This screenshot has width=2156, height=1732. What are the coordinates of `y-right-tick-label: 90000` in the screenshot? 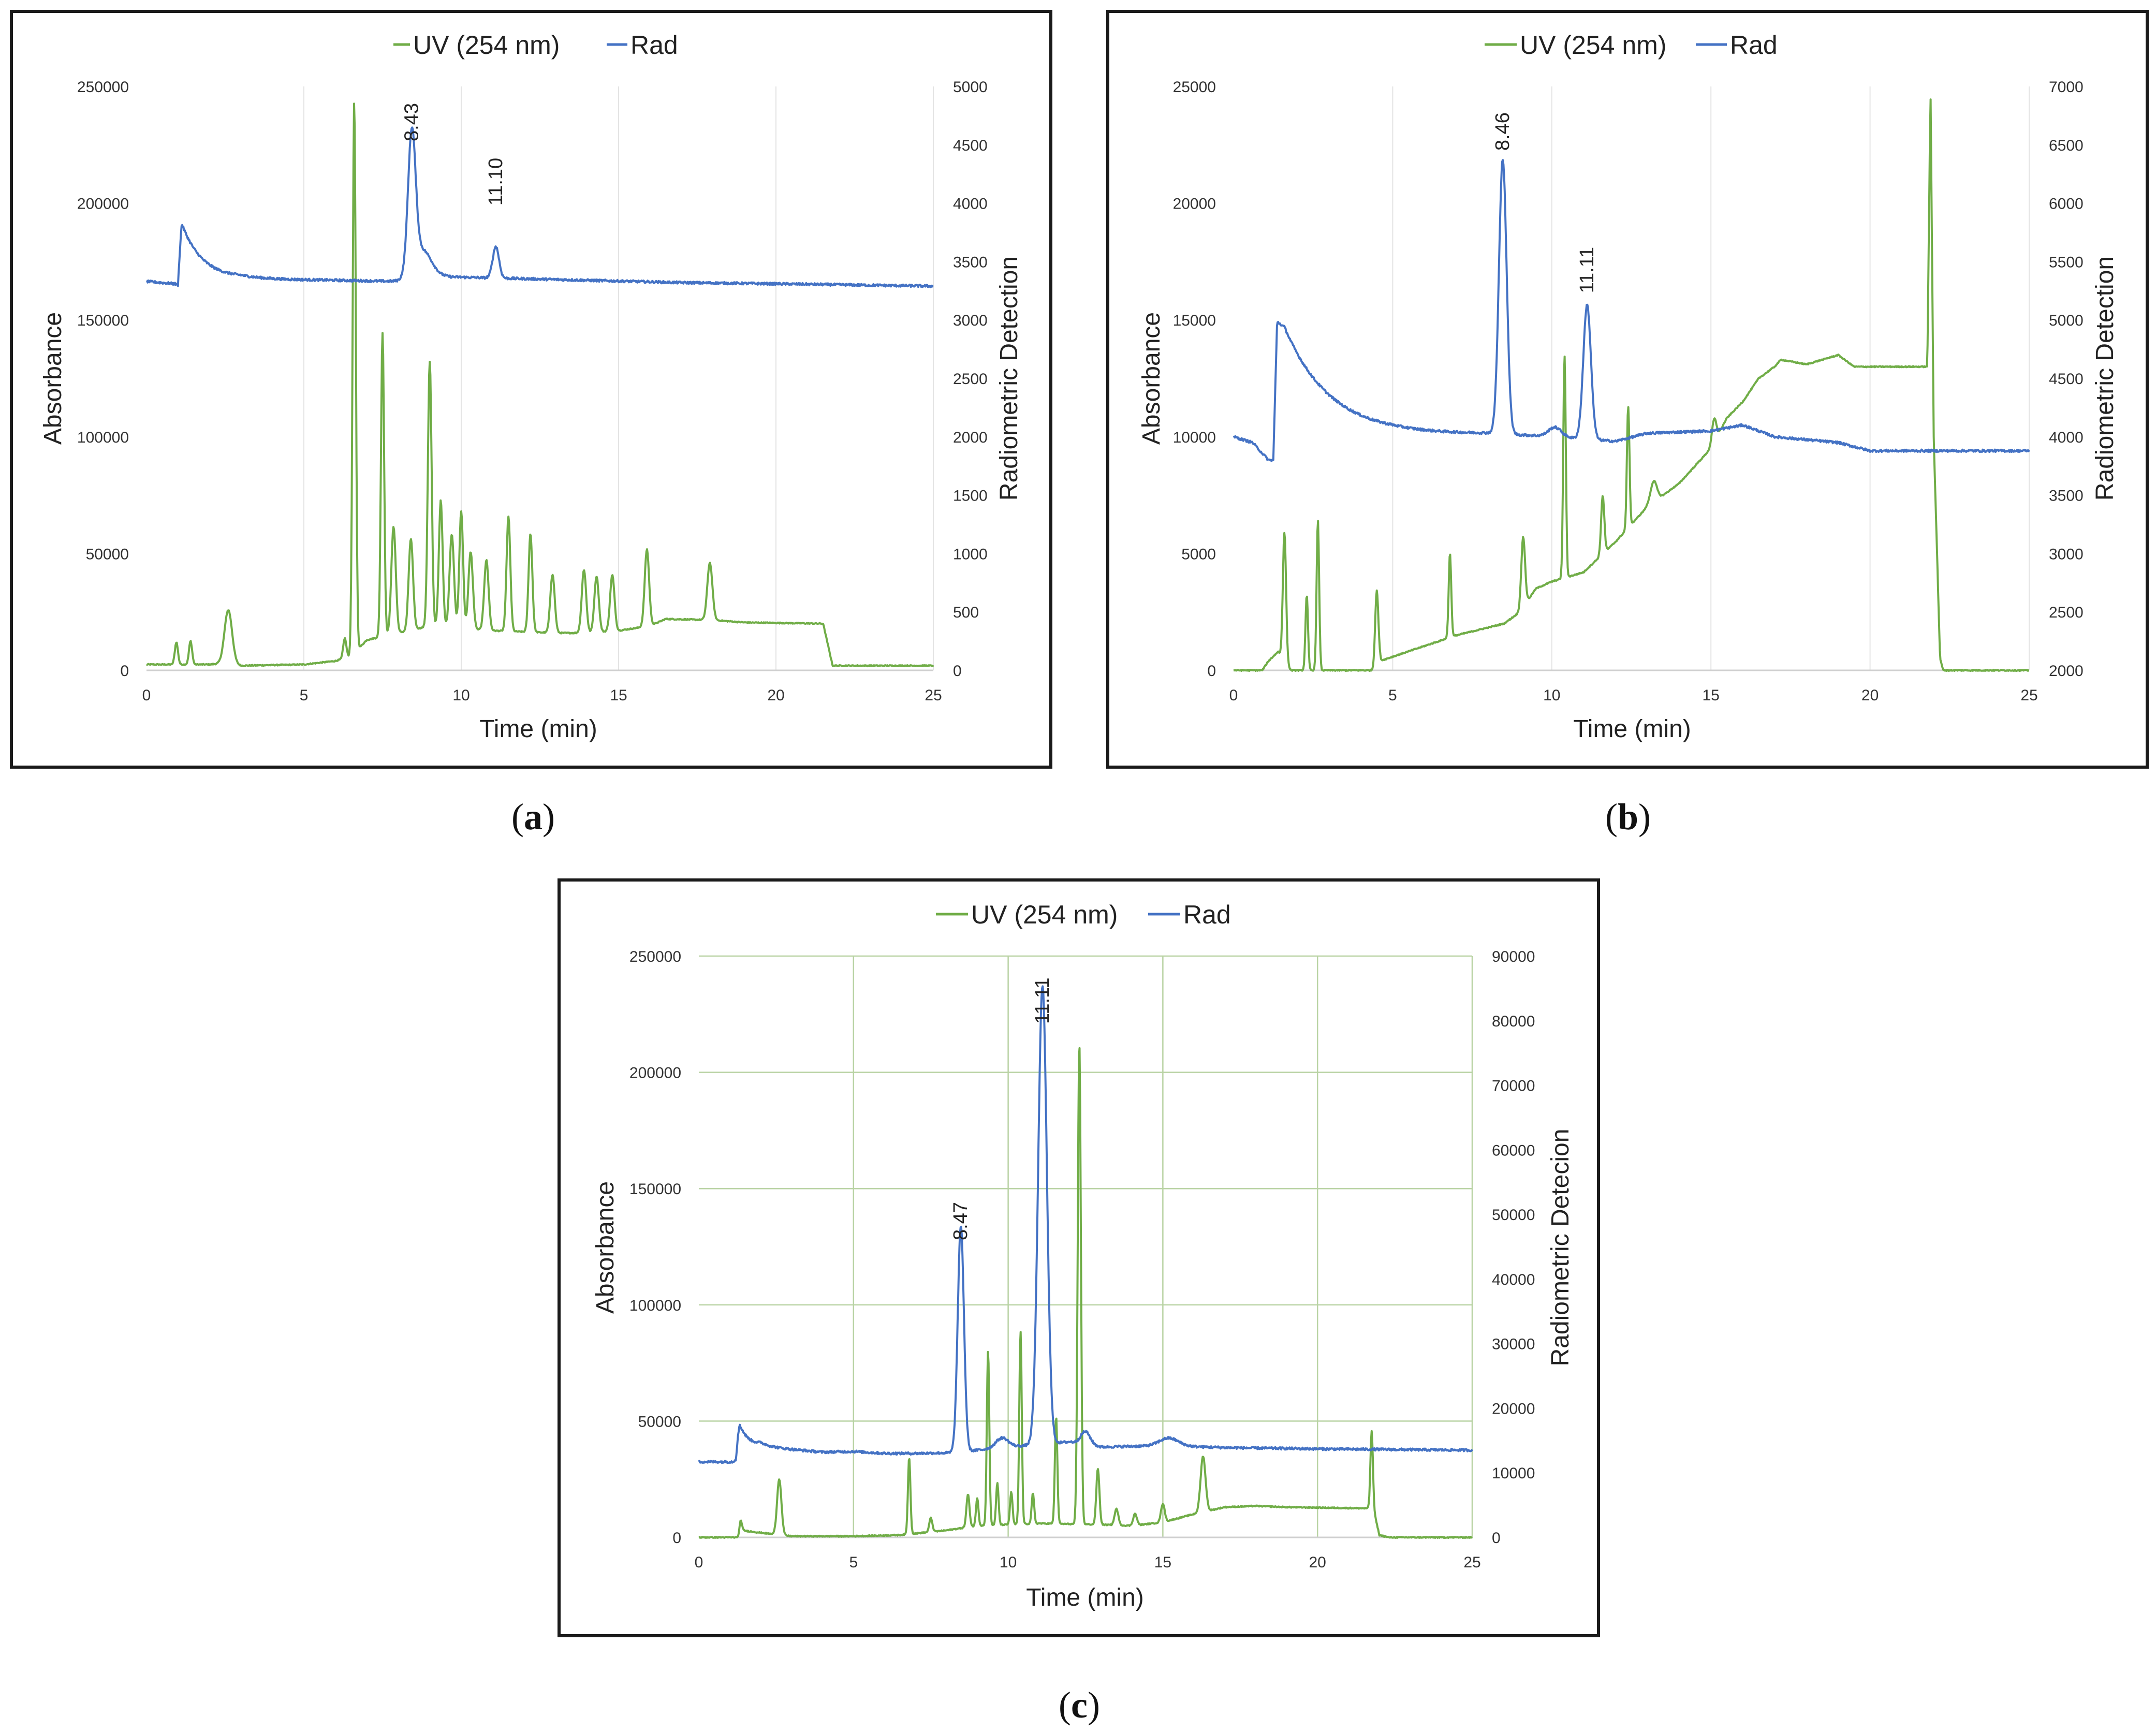 It's located at (1514, 956).